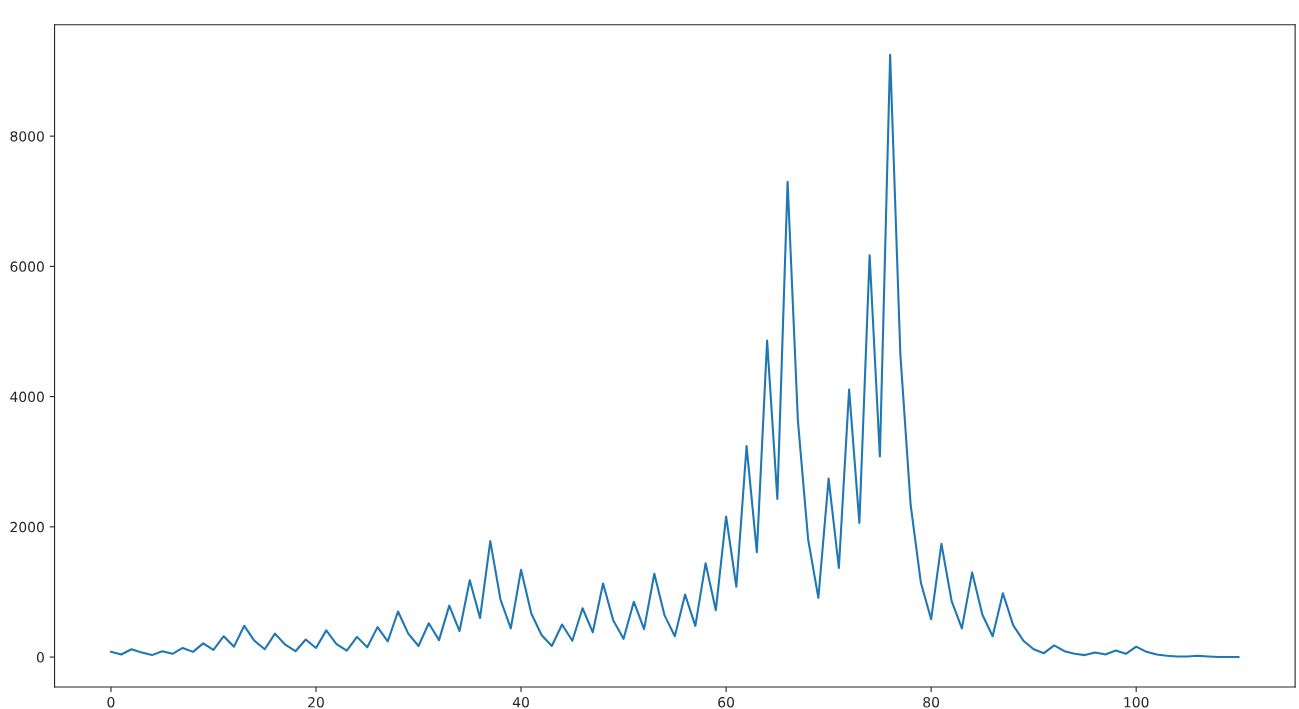 The width and height of the screenshot is (1299, 709). Describe the element at coordinates (1136, 702) in the screenshot. I see `x-tick-label: 100` at that location.